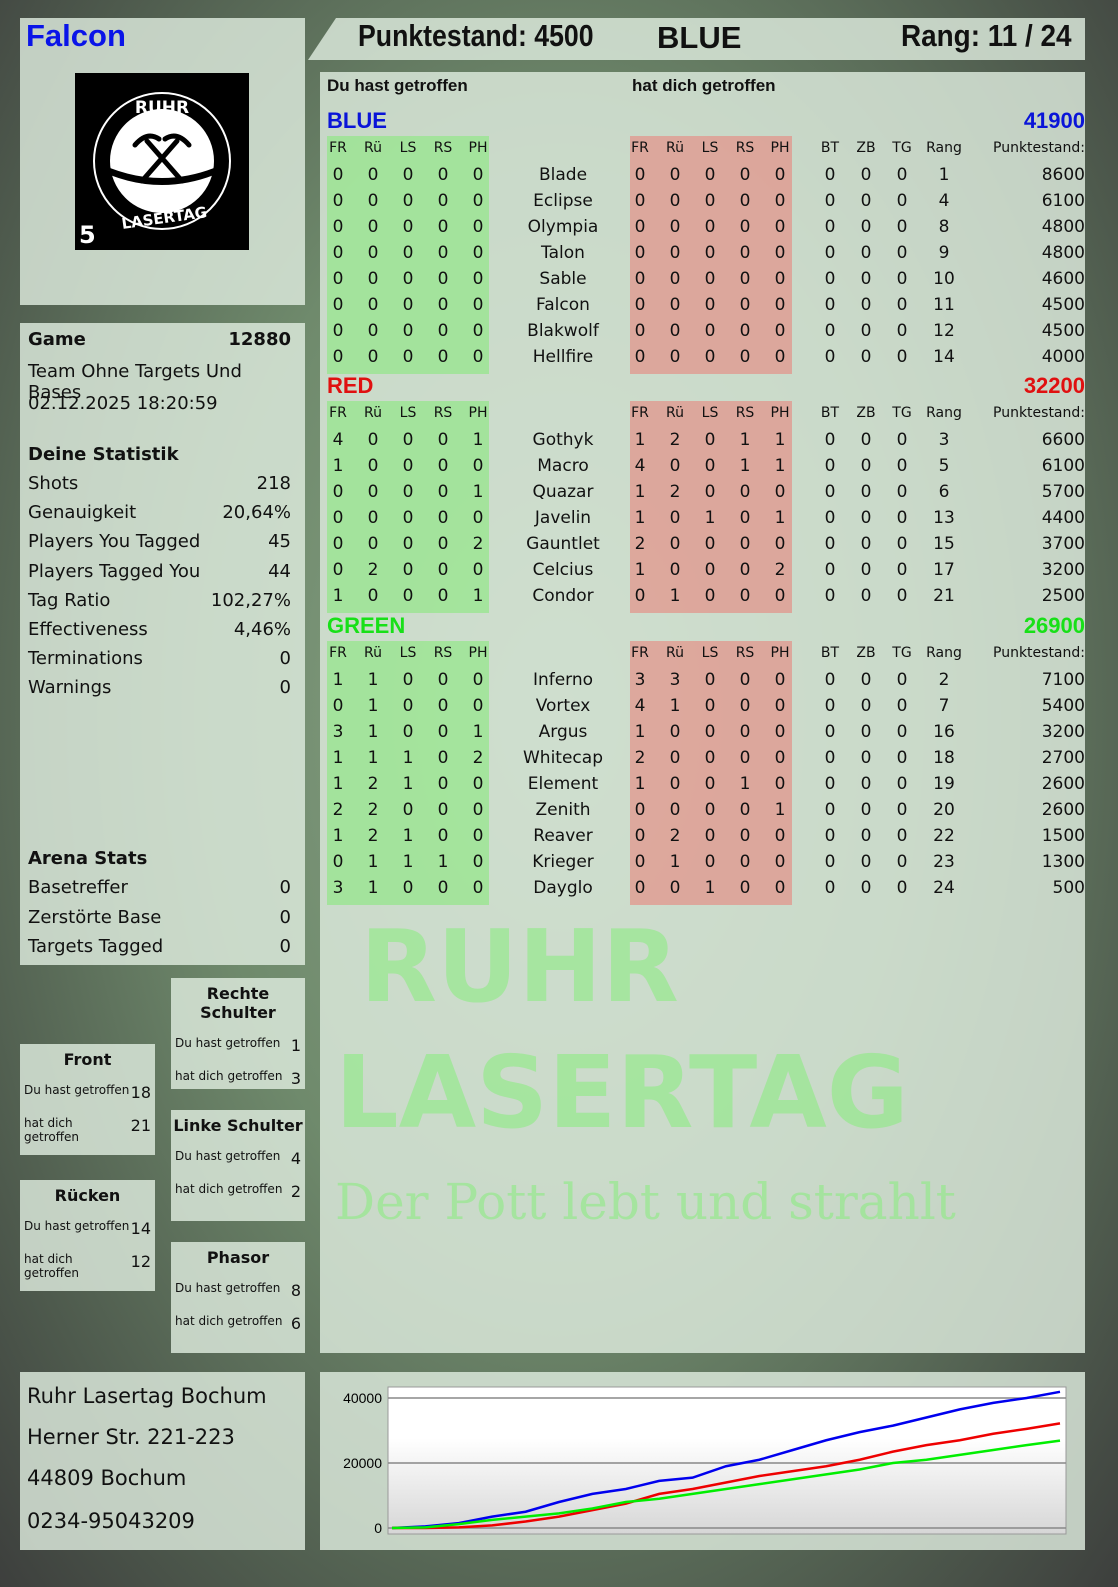 Image resolution: width=1118 pixels, height=1587 pixels. What do you see at coordinates (675, 680) in the screenshot?
I see `got-cell: 3` at bounding box center [675, 680].